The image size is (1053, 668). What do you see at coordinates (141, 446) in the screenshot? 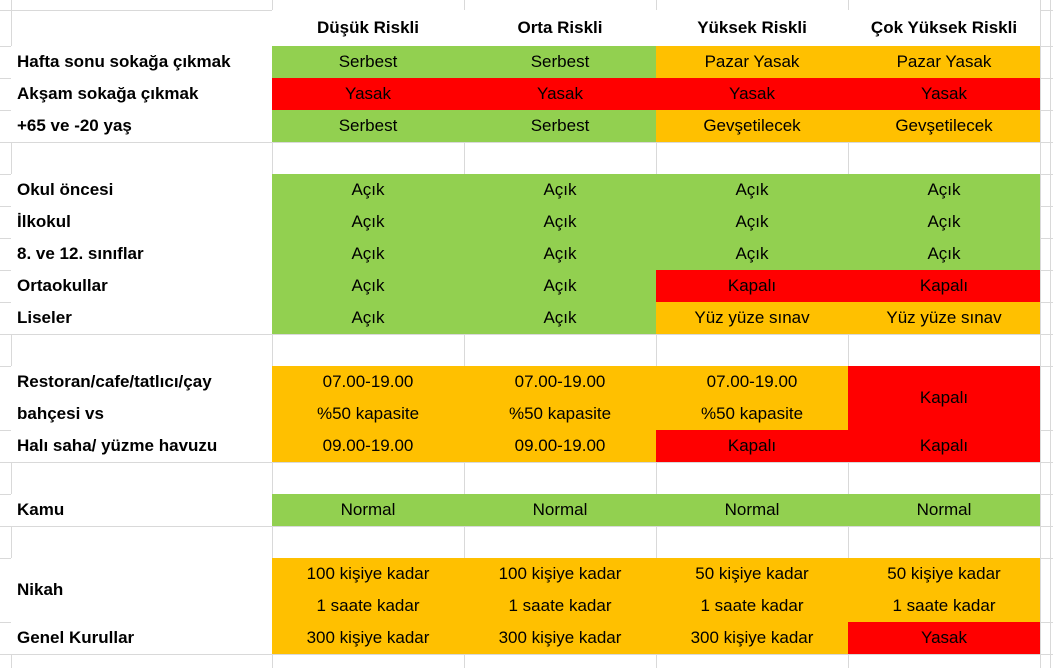
I see `row-label-hali-saha: Halı saha/ yüzme havuzu` at bounding box center [141, 446].